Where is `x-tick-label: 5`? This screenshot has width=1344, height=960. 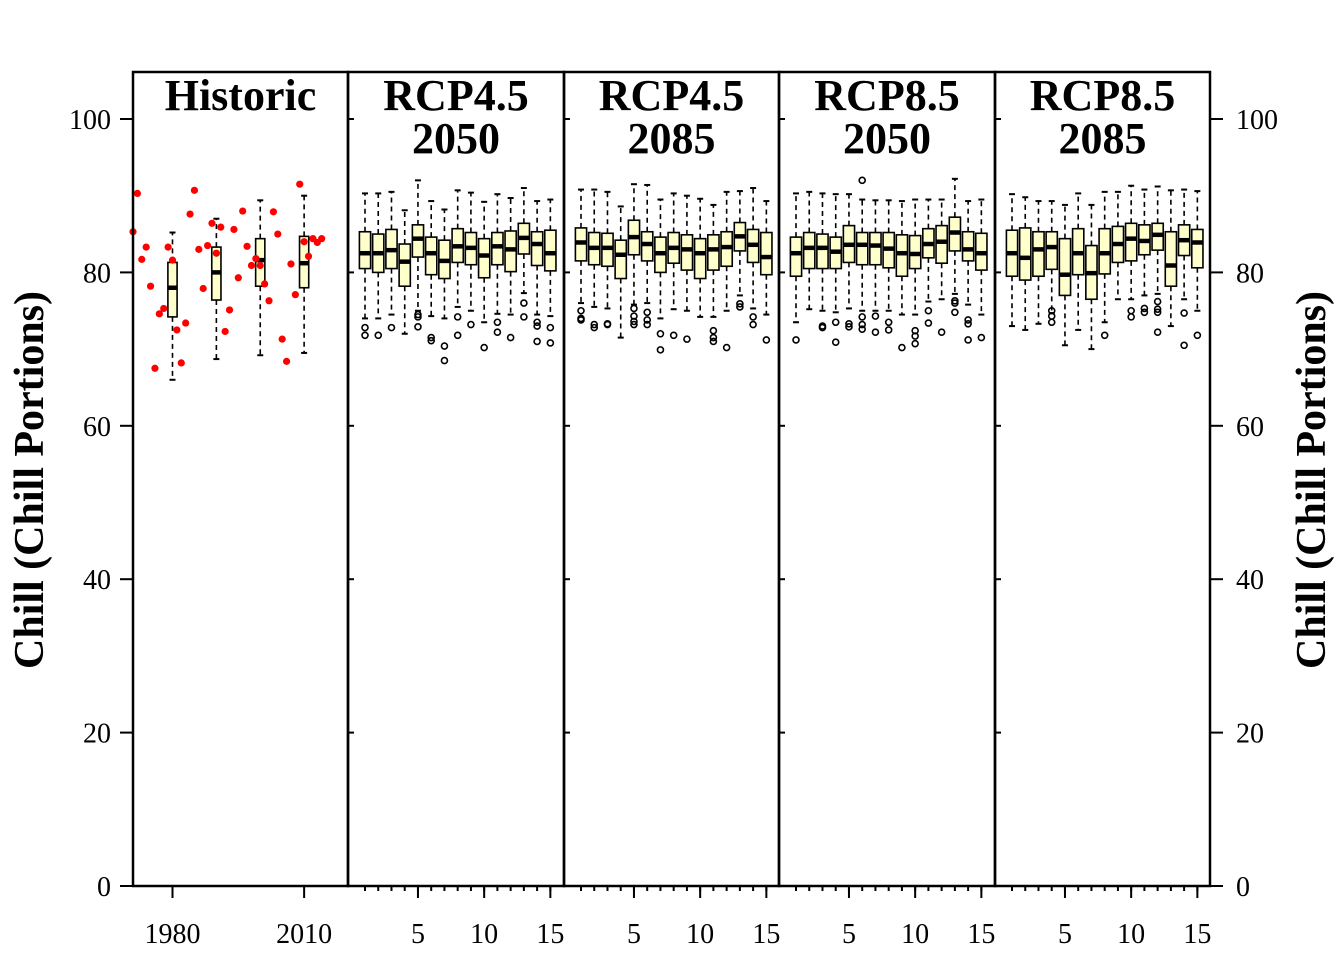 x-tick-label: 5 is located at coordinates (849, 934).